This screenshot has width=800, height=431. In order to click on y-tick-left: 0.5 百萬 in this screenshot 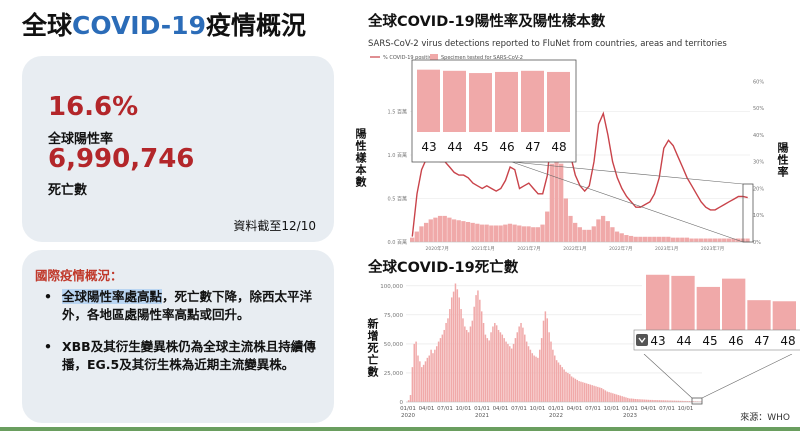, I will do `click(397, 199)`.